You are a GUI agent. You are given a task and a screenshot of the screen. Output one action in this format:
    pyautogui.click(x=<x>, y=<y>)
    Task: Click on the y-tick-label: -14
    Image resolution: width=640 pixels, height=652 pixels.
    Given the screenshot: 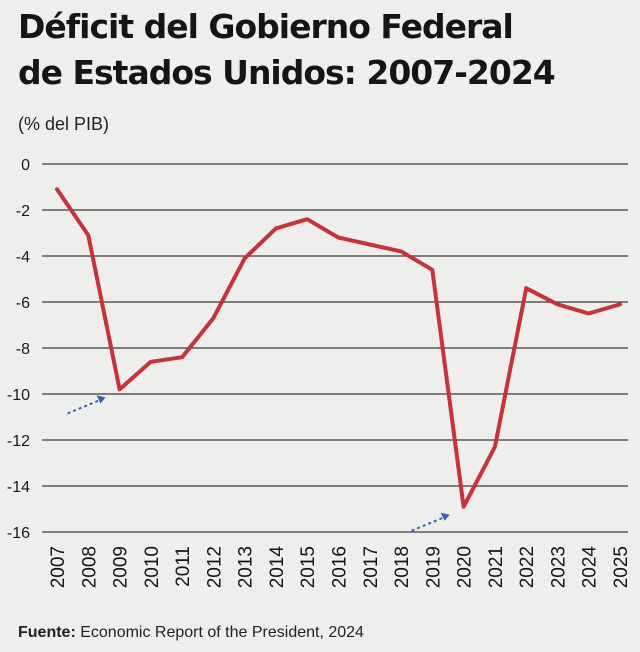 What is the action you would take?
    pyautogui.click(x=18, y=487)
    